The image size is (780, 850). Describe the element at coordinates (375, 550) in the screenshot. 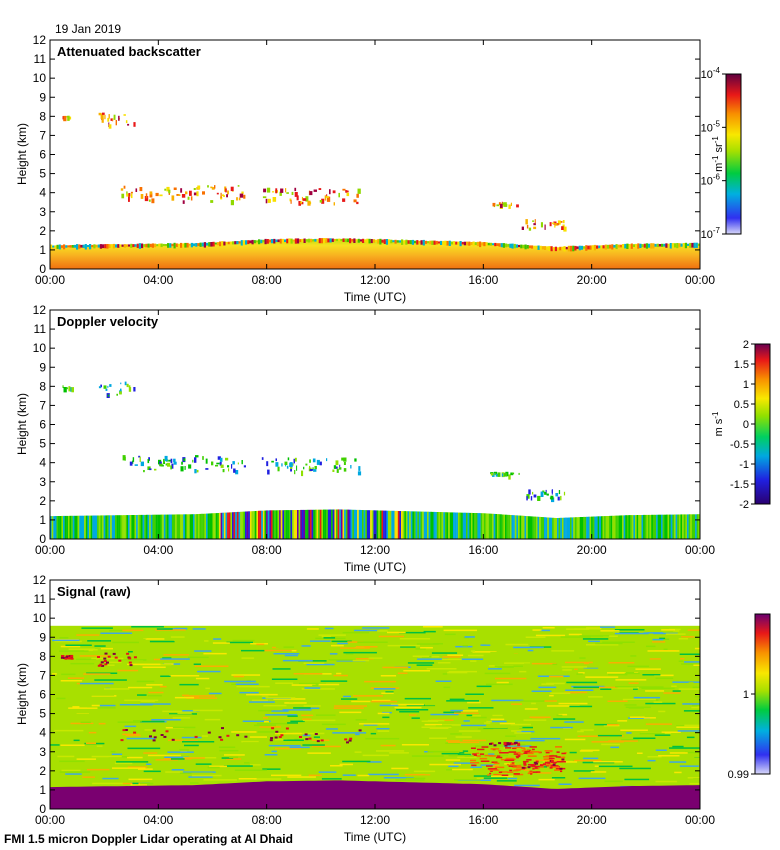

I see `x-tick-label: 12:00` at that location.